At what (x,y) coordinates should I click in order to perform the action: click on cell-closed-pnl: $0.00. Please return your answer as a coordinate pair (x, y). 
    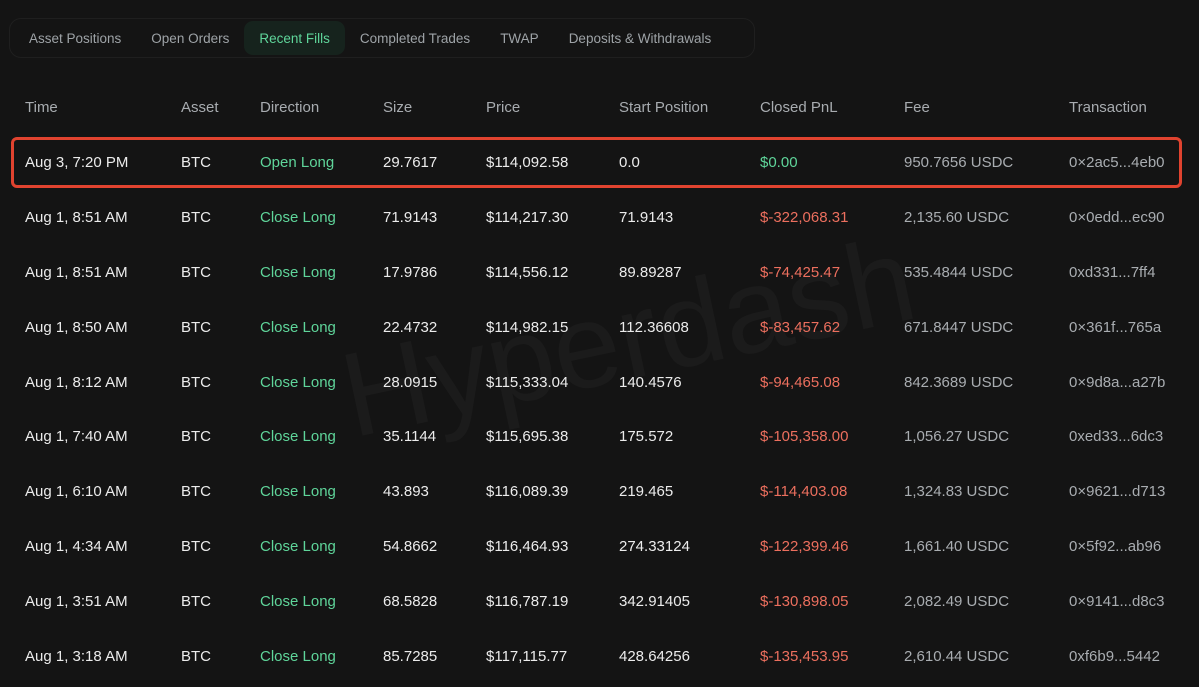
    Looking at the image, I should click on (779, 162).